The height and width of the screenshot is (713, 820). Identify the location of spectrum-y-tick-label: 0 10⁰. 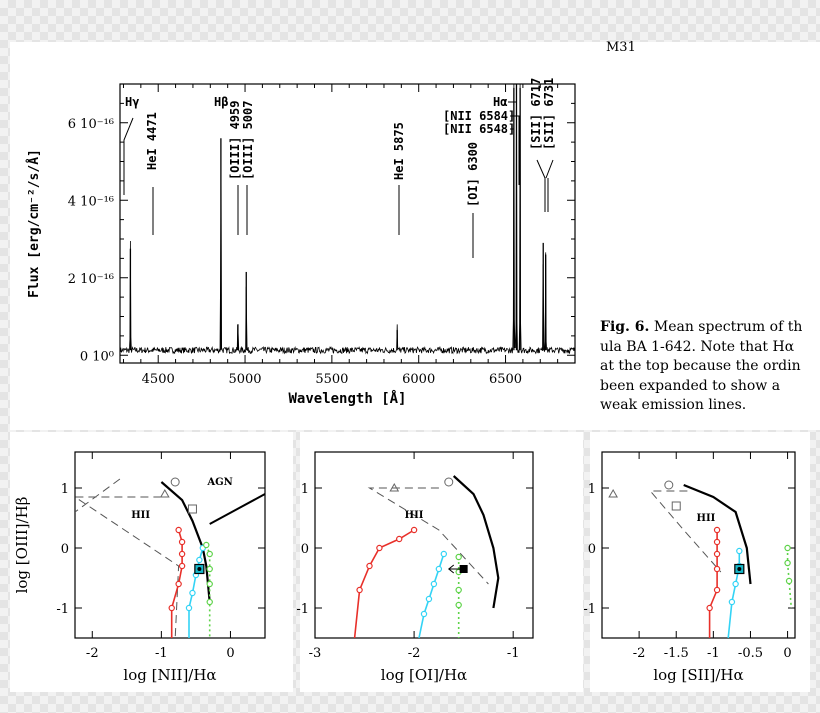
(97, 356).